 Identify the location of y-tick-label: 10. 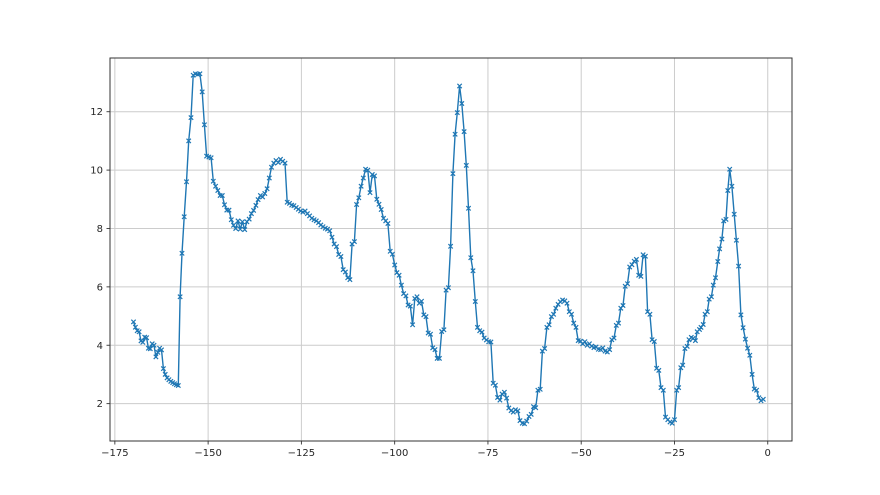
(96, 171).